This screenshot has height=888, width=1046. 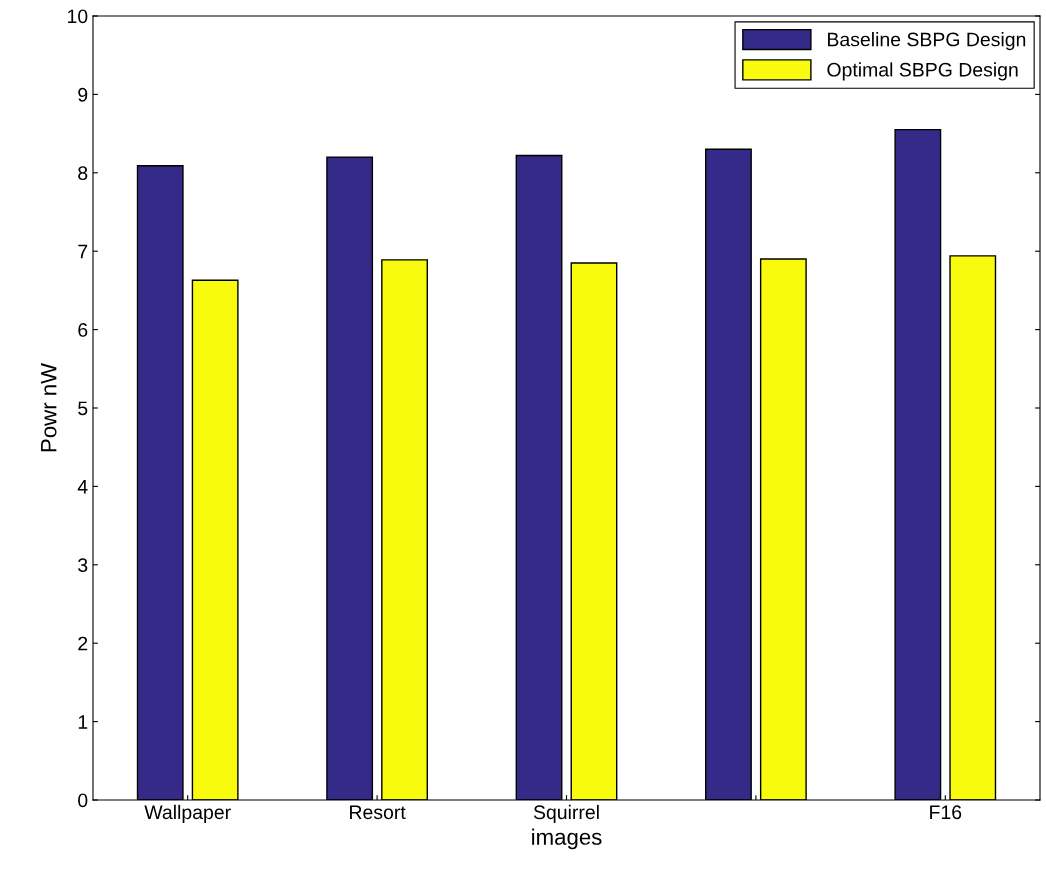 I want to click on x-tick-label: Resort, so click(x=378, y=812).